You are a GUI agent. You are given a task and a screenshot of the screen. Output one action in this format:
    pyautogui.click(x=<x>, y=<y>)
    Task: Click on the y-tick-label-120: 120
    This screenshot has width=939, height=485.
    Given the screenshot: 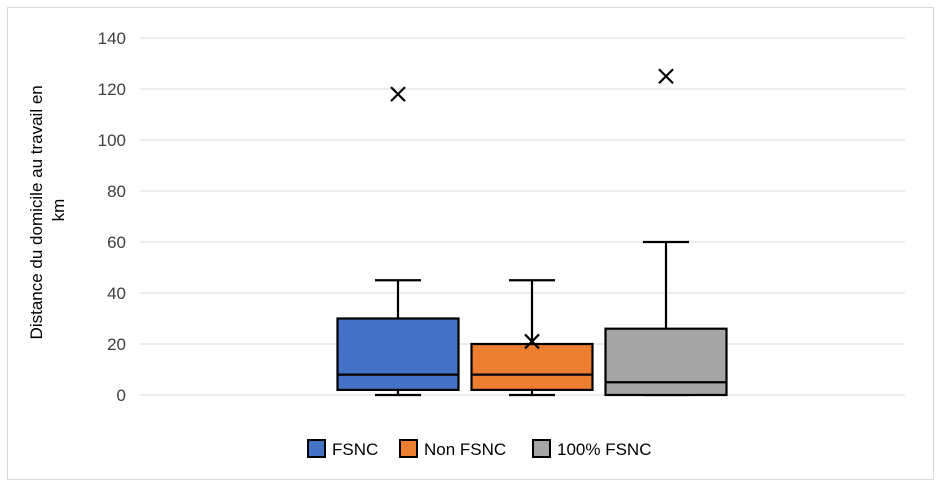 What is the action you would take?
    pyautogui.click(x=112, y=89)
    